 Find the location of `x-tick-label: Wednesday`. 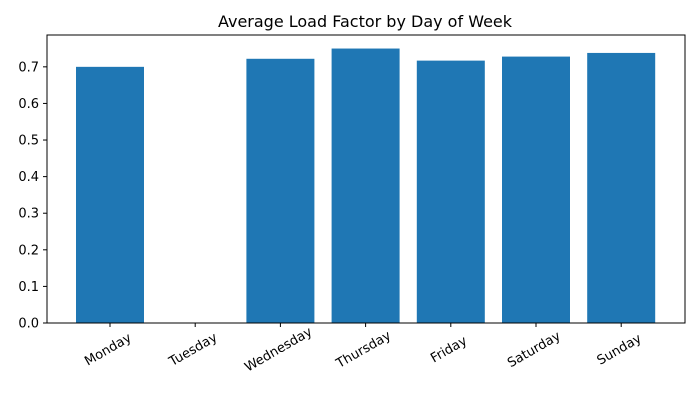

x-tick-label: Wednesday is located at coordinates (278, 350).